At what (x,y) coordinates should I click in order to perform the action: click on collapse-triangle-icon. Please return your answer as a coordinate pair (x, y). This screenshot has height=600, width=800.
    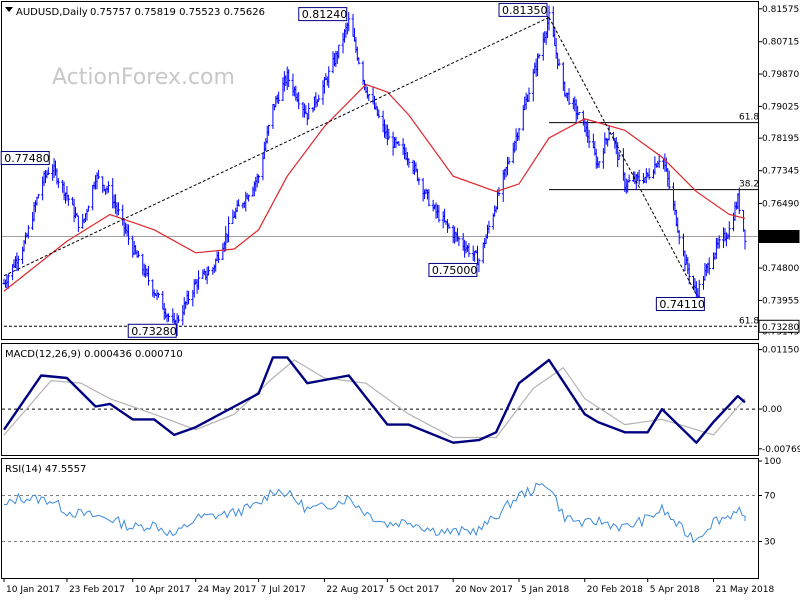
    Looking at the image, I should click on (9, 9).